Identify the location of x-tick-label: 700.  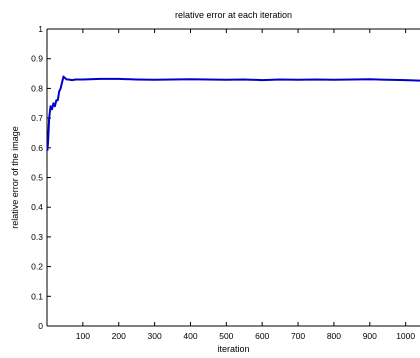
(298, 336).